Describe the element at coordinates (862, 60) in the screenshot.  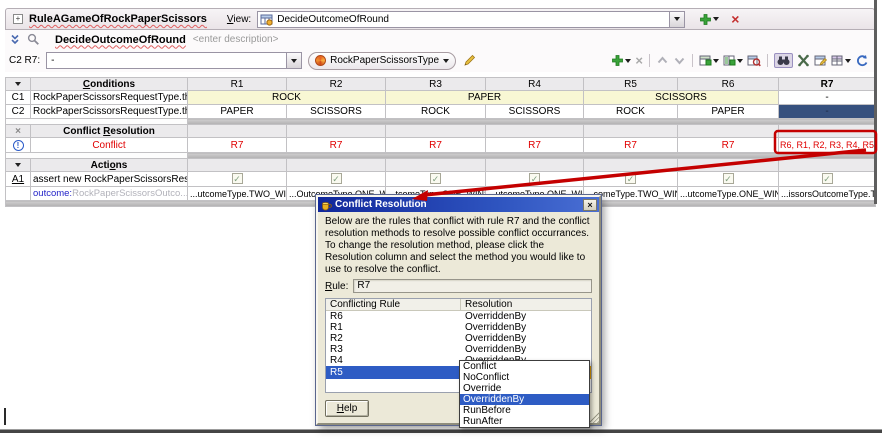
I see `refresh-icon` at that location.